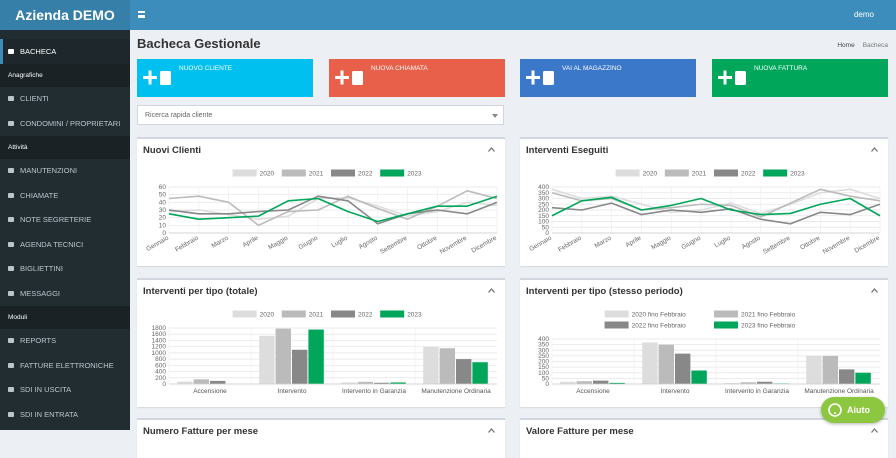  What do you see at coordinates (163, 202) in the screenshot?
I see `y-tick-label: 40` at bounding box center [163, 202].